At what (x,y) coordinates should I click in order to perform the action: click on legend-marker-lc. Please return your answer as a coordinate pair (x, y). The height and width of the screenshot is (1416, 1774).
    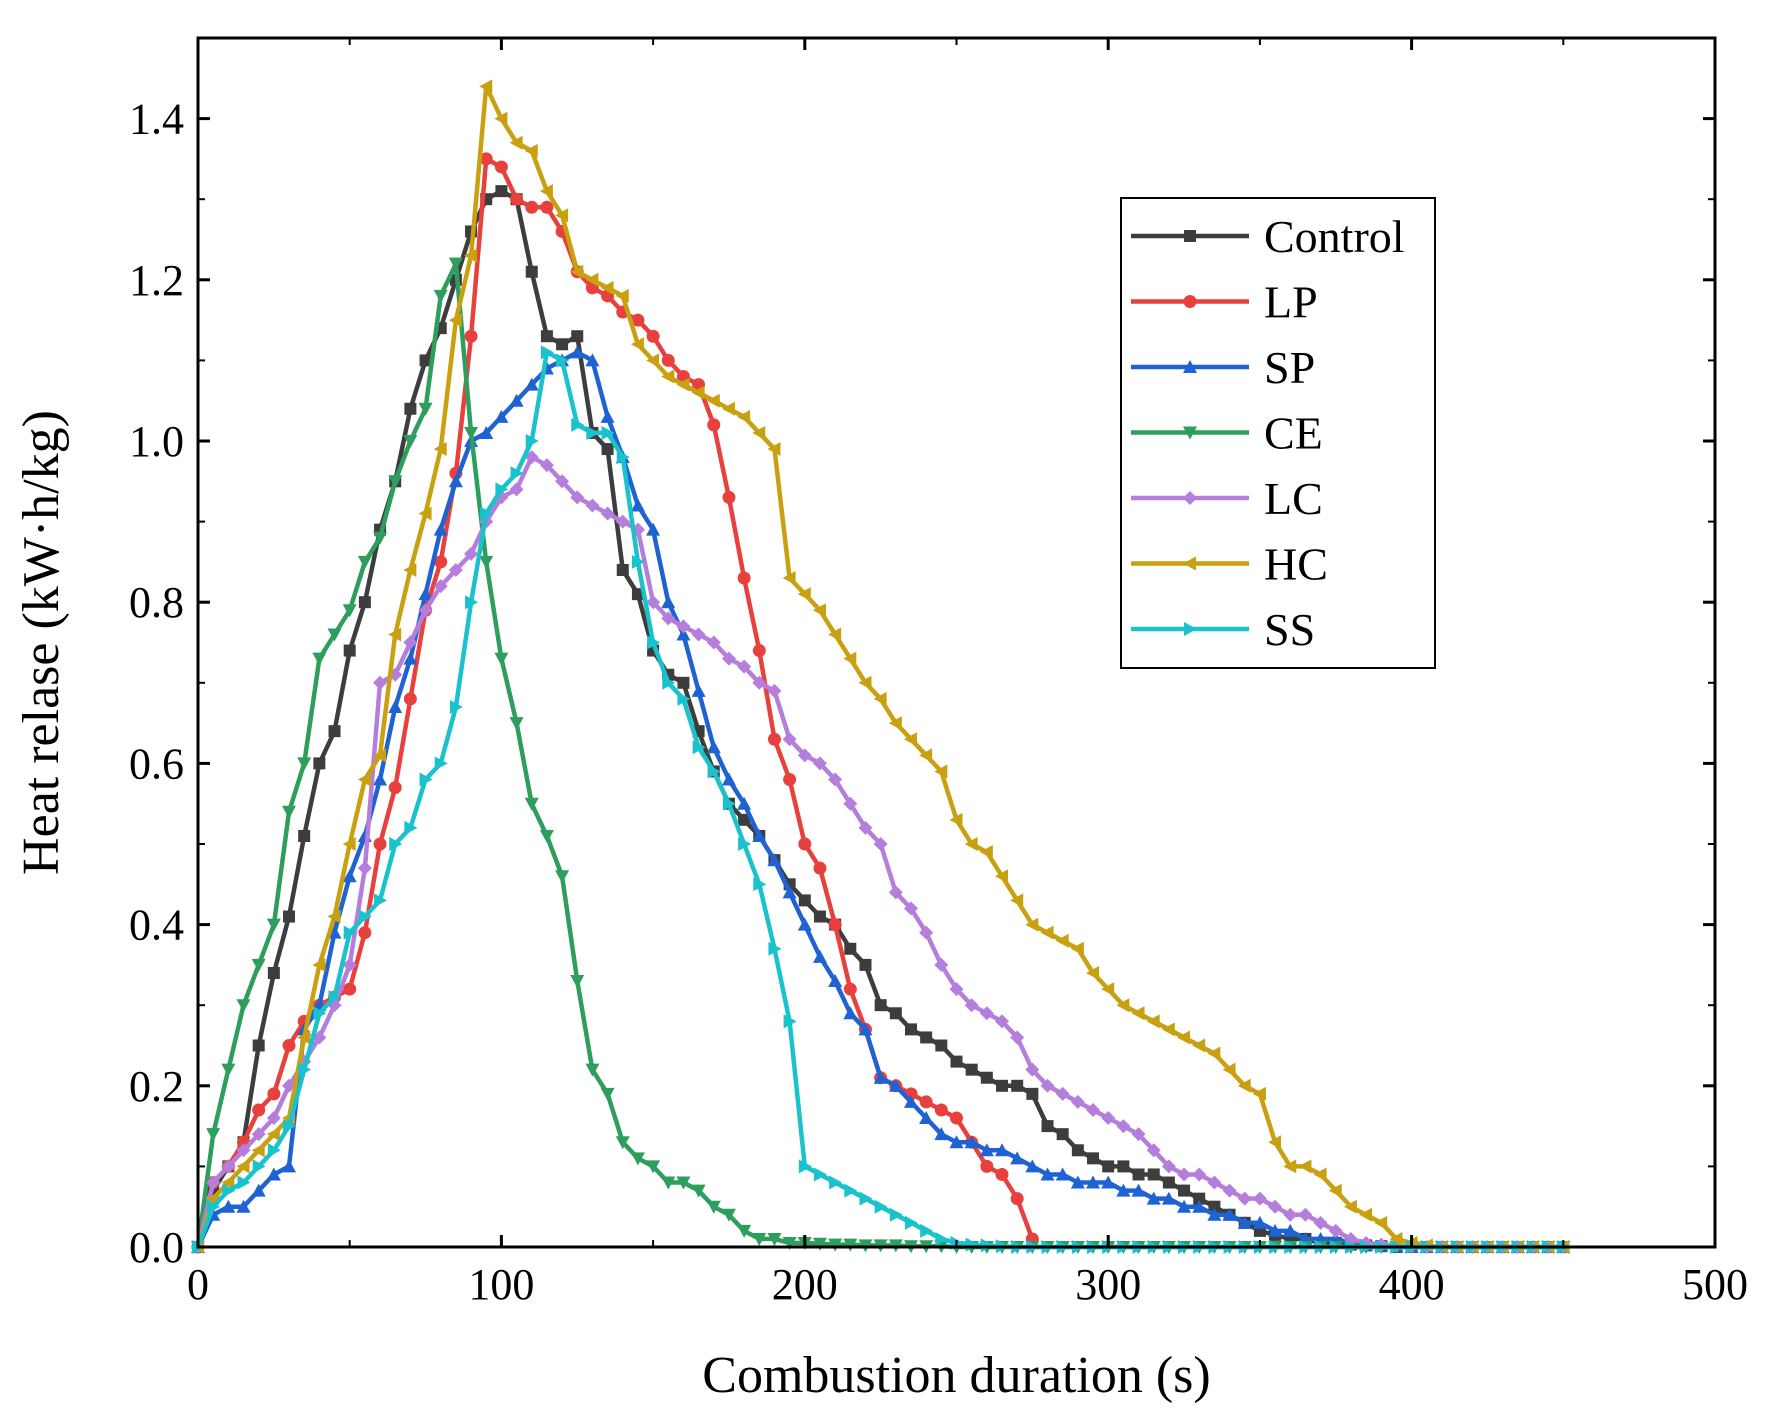
    Looking at the image, I should click on (1190, 498).